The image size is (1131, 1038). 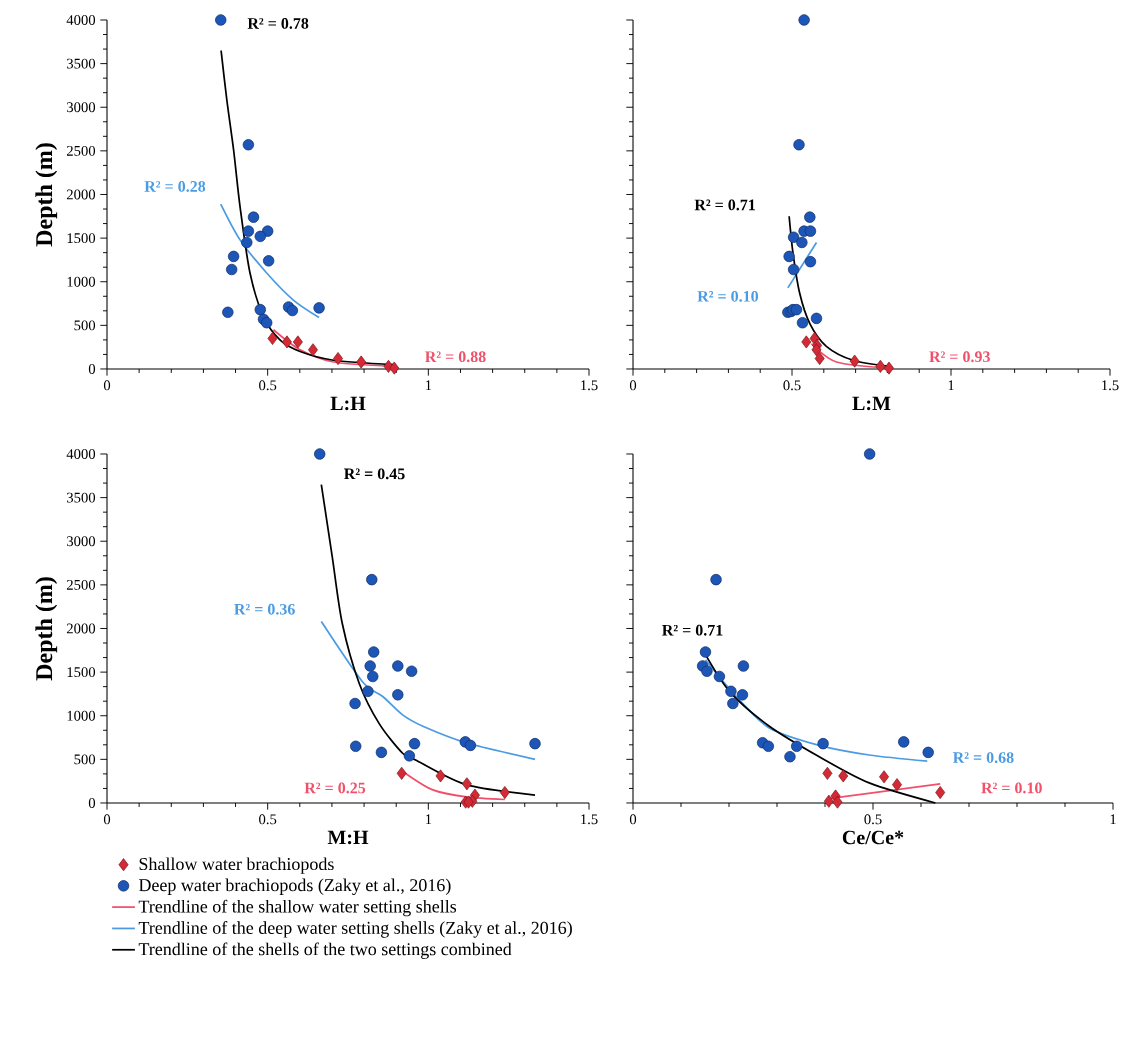 I want to click on x-axis-title: L:H, so click(x=348, y=403).